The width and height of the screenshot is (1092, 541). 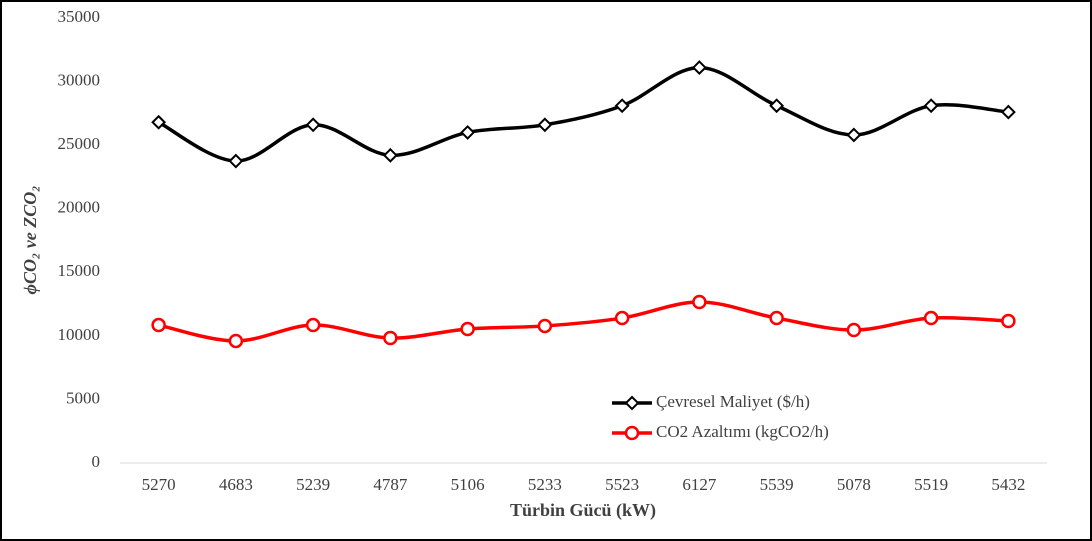 I want to click on x-tick-label: 5078, so click(x=854, y=484).